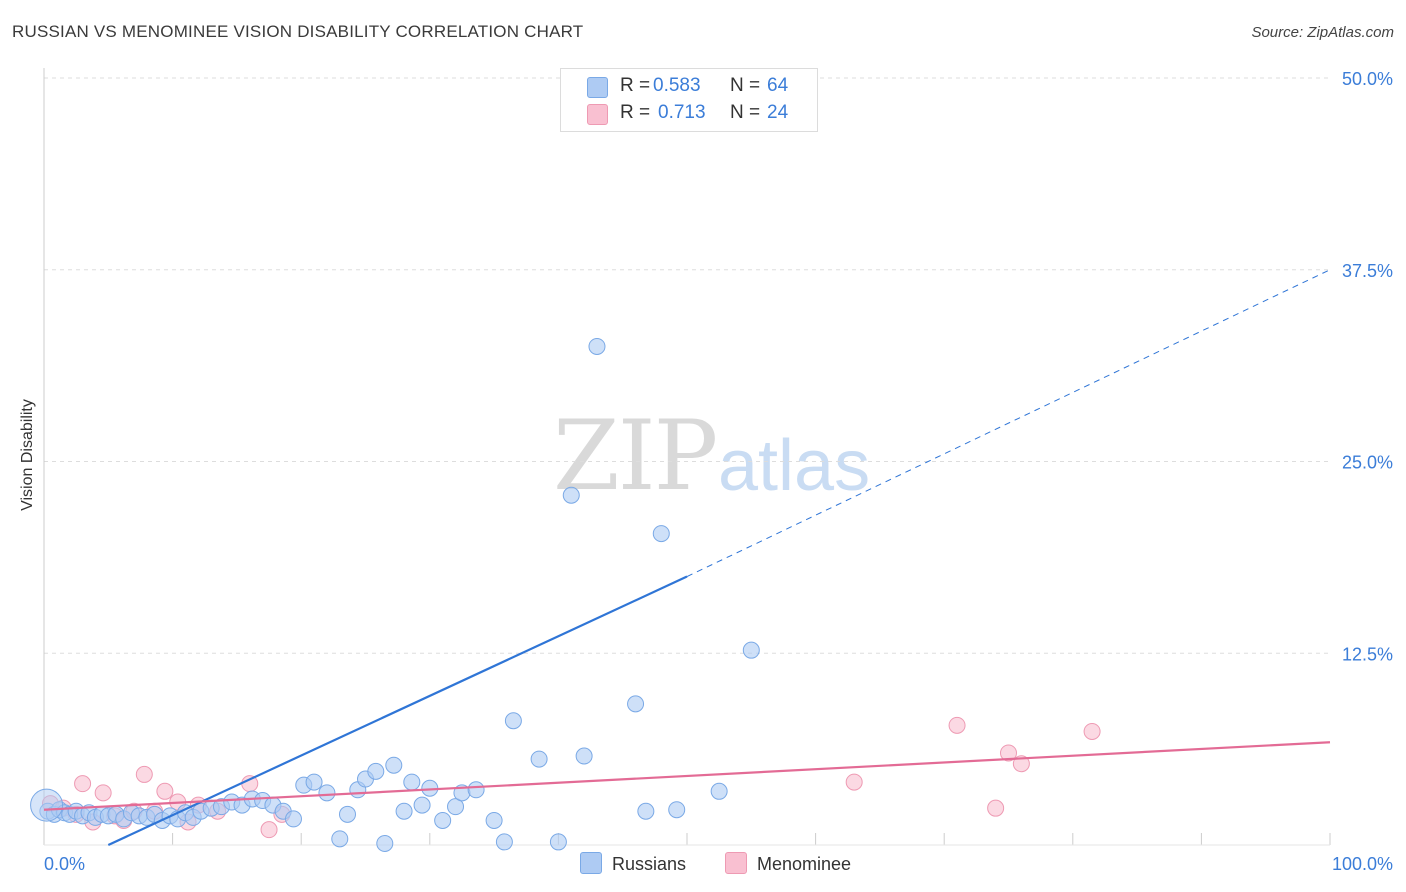 This screenshot has height=892, width=1406. Describe the element at coordinates (635, 456) in the screenshot. I see `watermark-zip: ZIP` at that location.